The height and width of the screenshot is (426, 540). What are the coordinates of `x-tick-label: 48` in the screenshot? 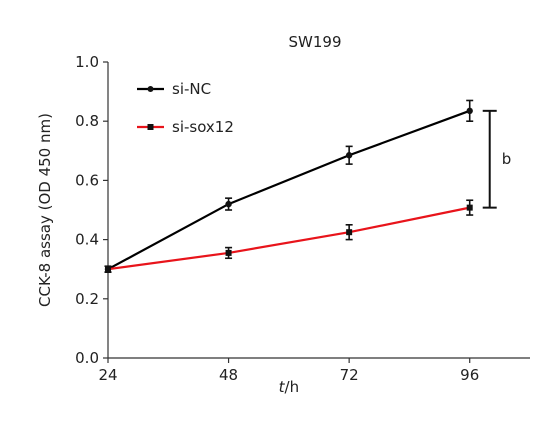 It's located at (228, 375).